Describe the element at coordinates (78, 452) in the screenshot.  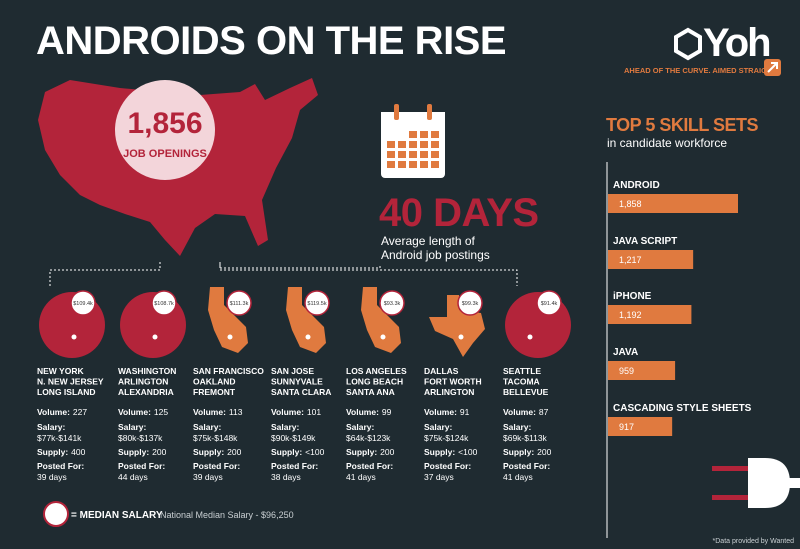
I see `field-value: 400` at that location.